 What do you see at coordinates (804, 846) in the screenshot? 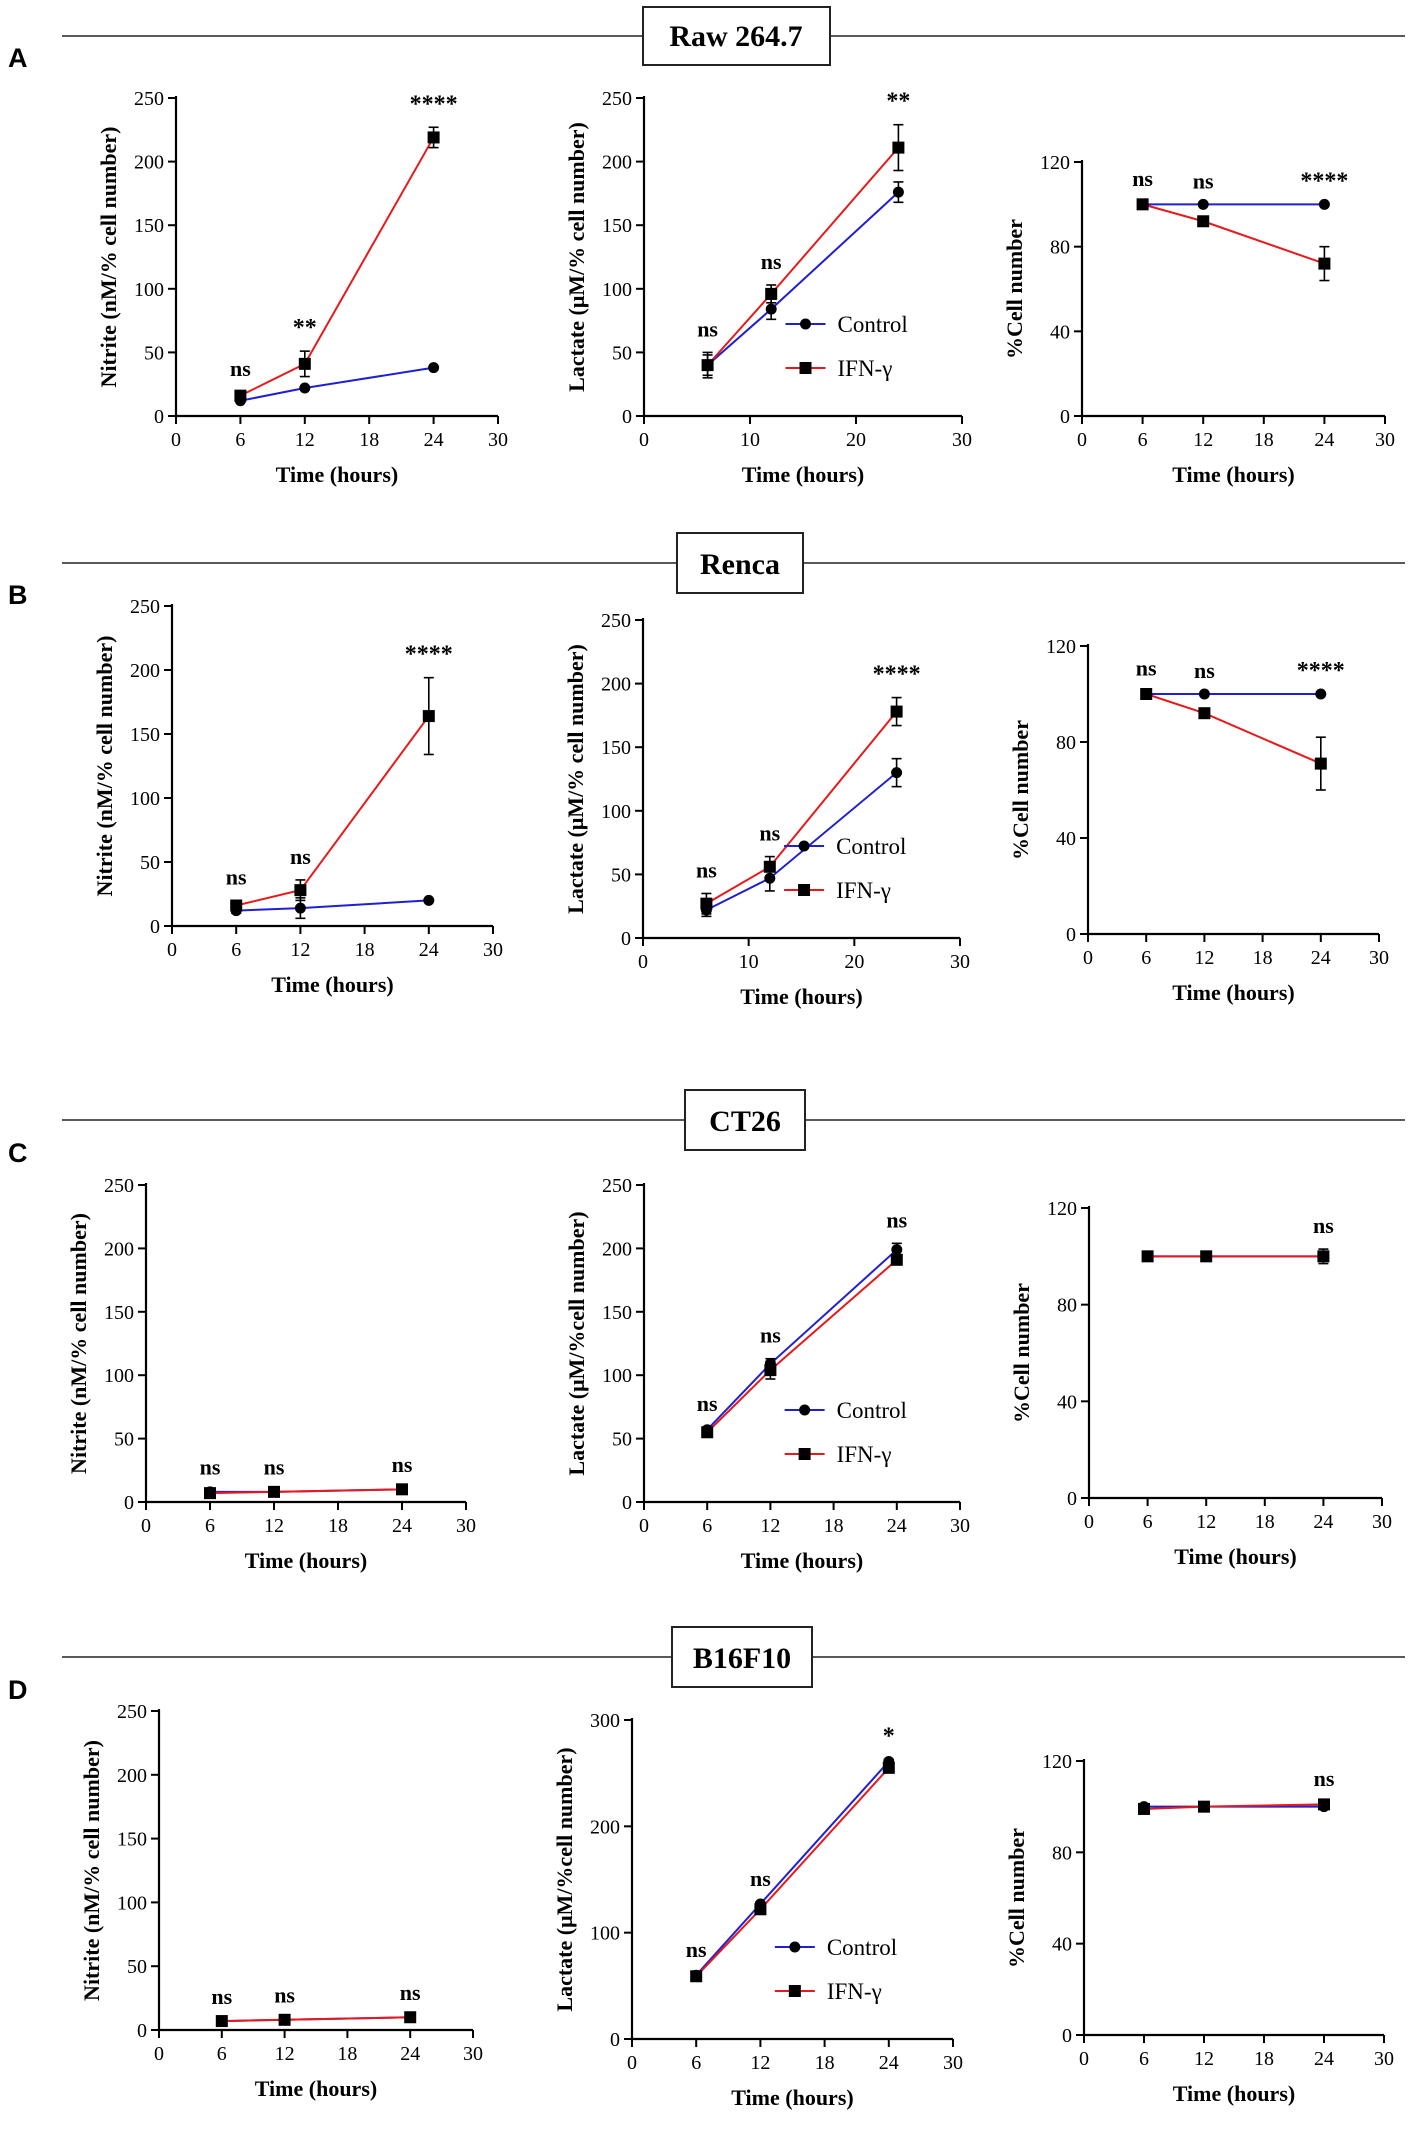
I see `chart-1-1-legend-0-marker` at bounding box center [804, 846].